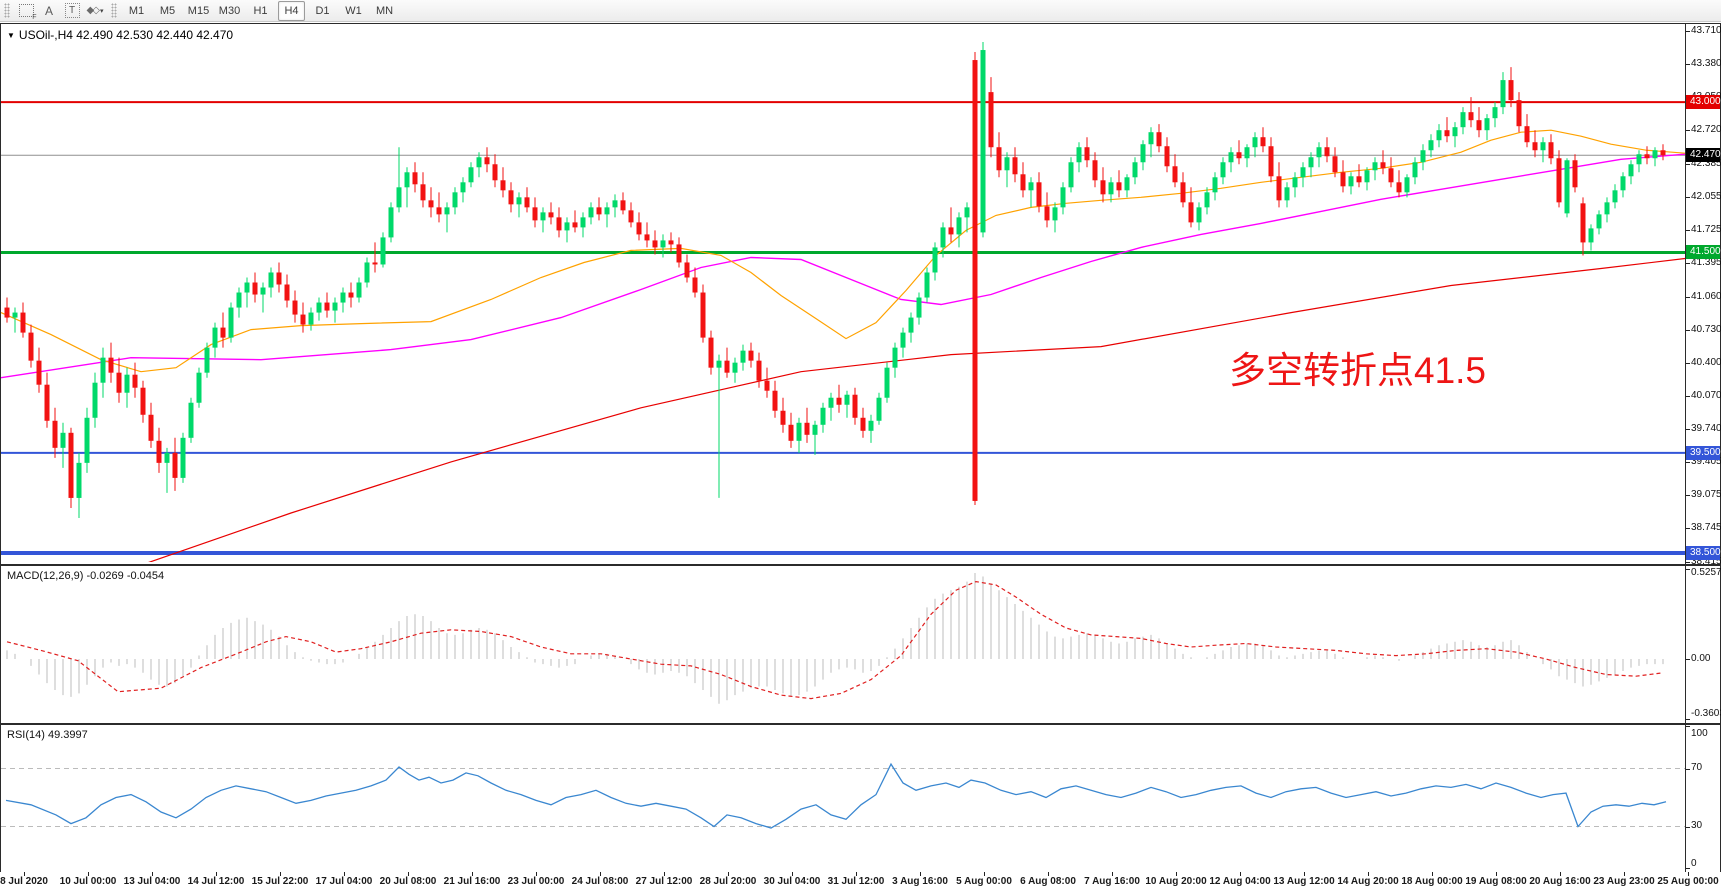  What do you see at coordinates (1304, 881) in the screenshot?
I see `time-axis-label: 13 Aug 12:00` at bounding box center [1304, 881].